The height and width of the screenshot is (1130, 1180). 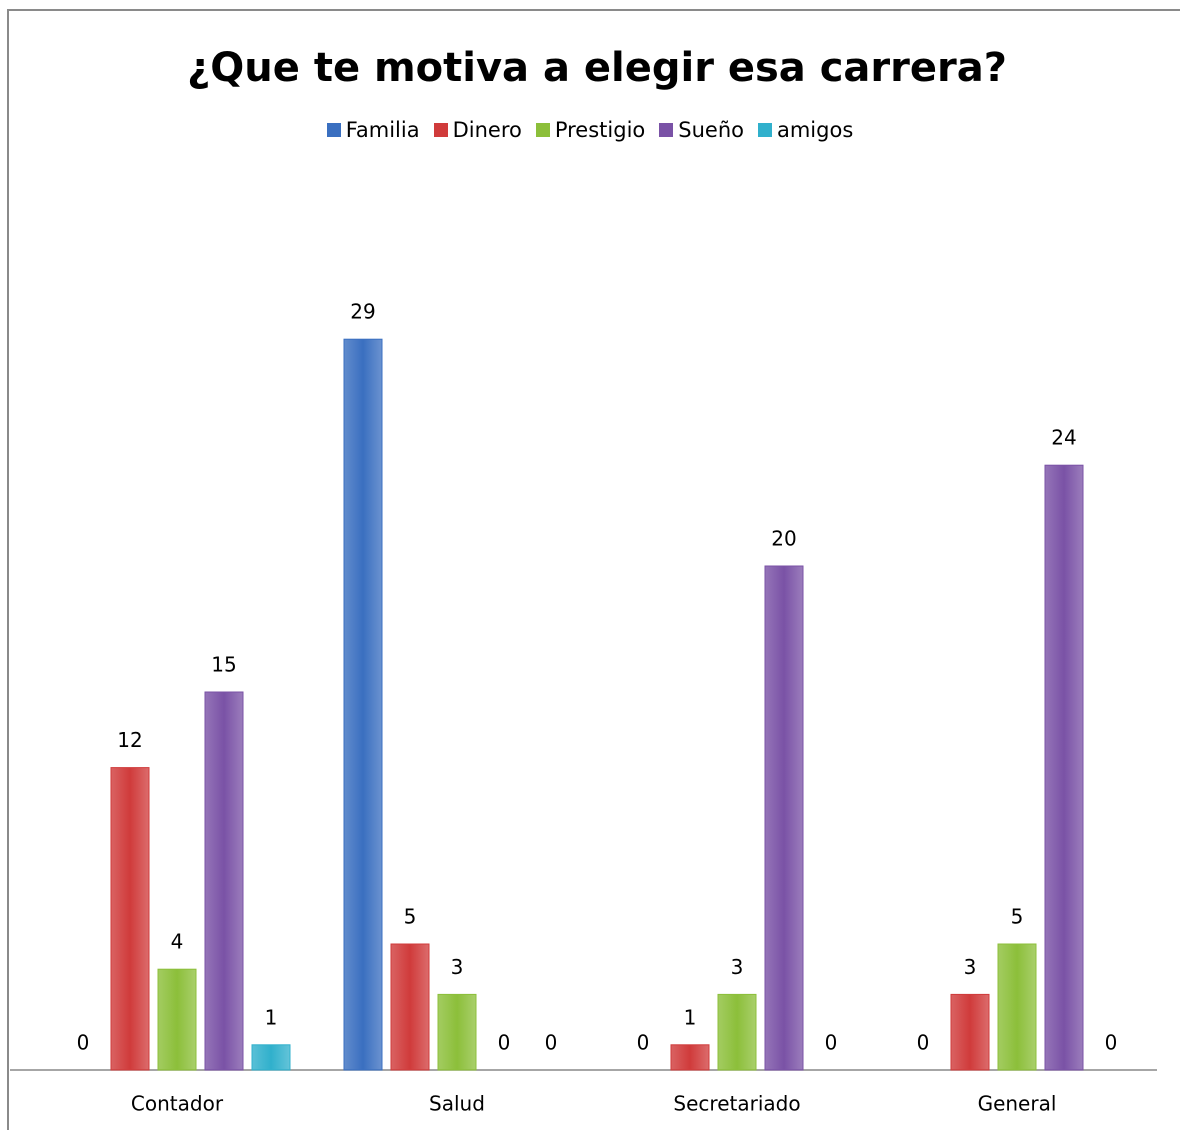 I want to click on legend-item: Sueño, so click(x=701, y=130).